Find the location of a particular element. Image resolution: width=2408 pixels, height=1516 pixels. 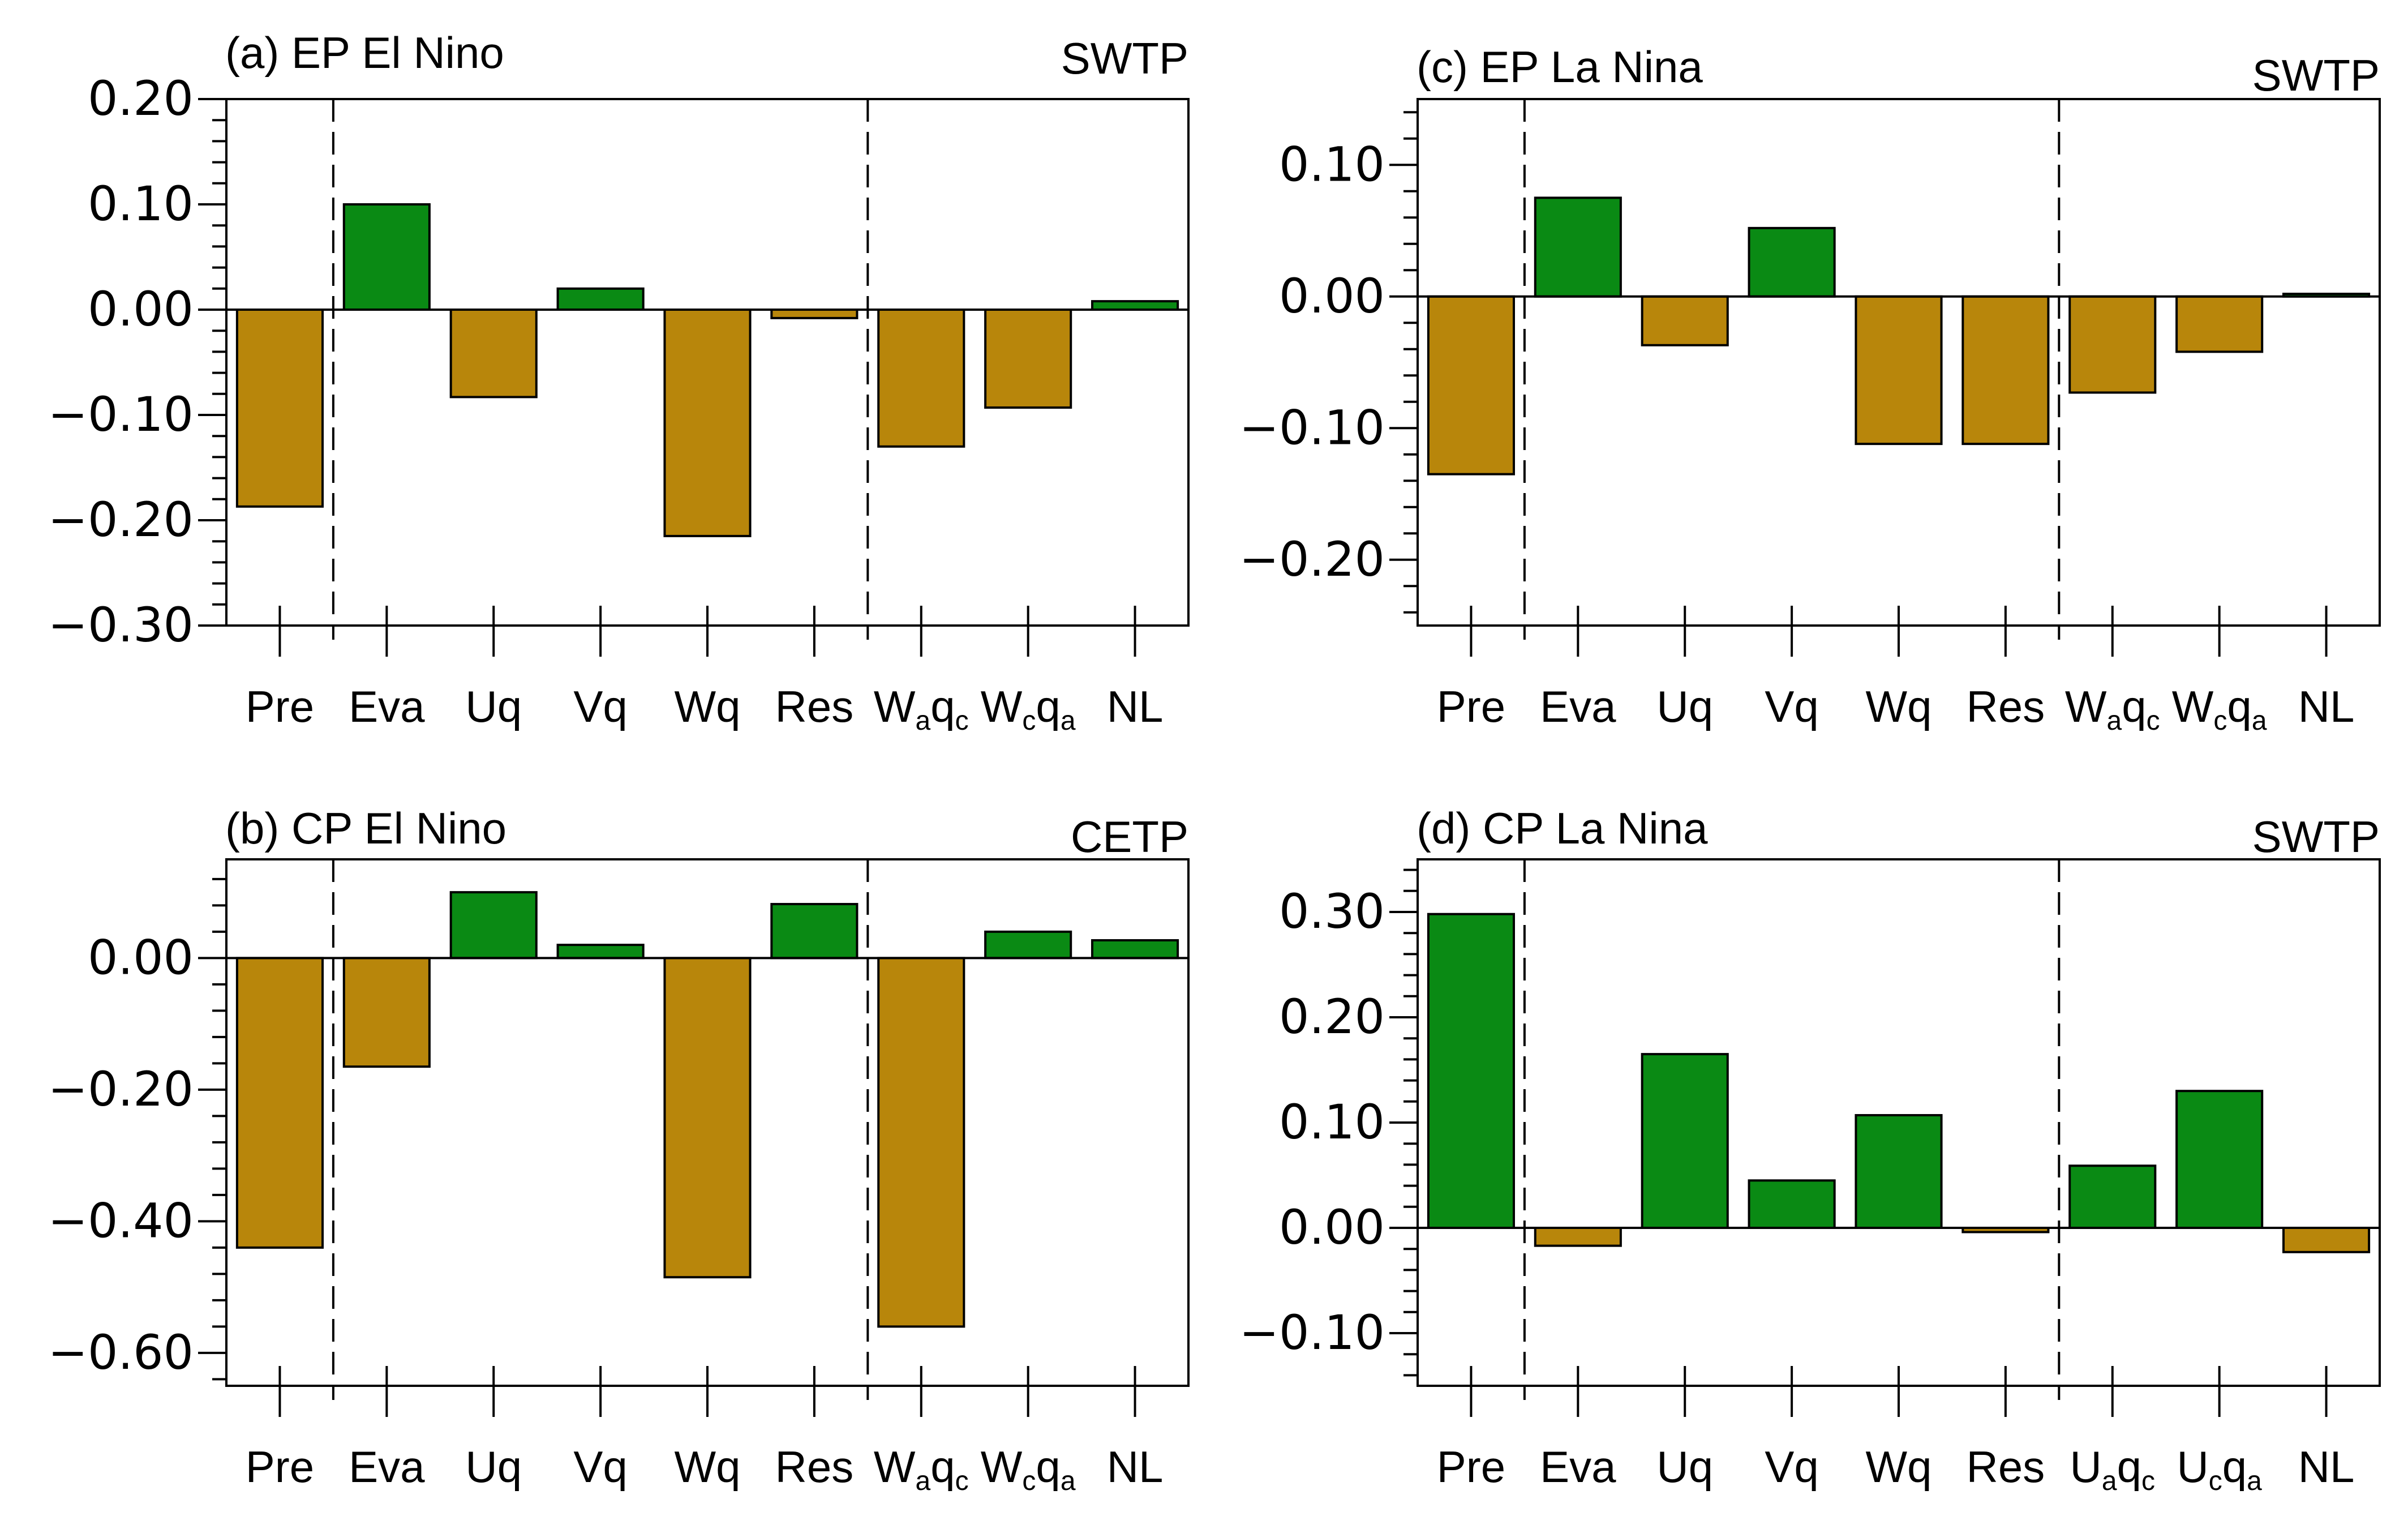

bar-res is located at coordinates (814, 932).